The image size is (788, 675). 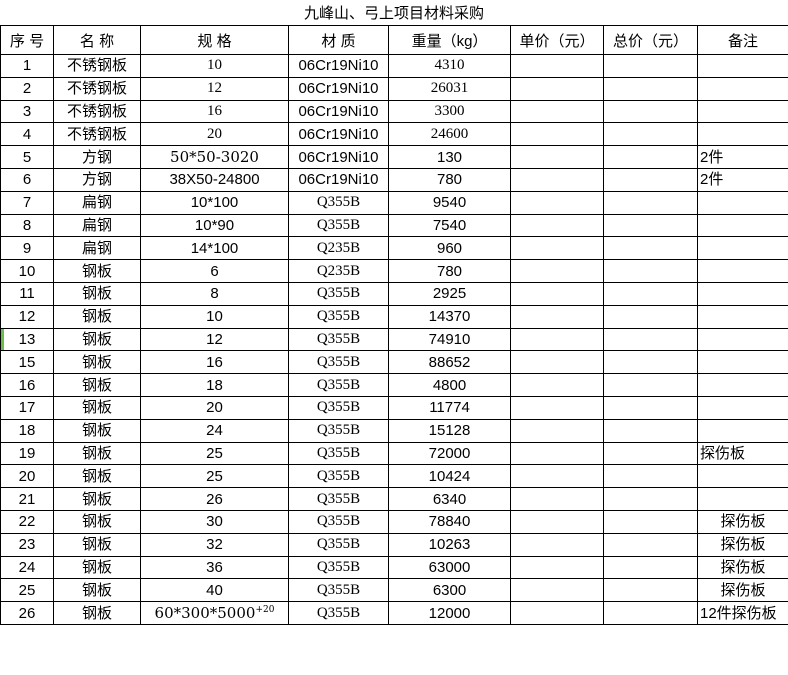 I want to click on cell-seq: 10, so click(x=27, y=271).